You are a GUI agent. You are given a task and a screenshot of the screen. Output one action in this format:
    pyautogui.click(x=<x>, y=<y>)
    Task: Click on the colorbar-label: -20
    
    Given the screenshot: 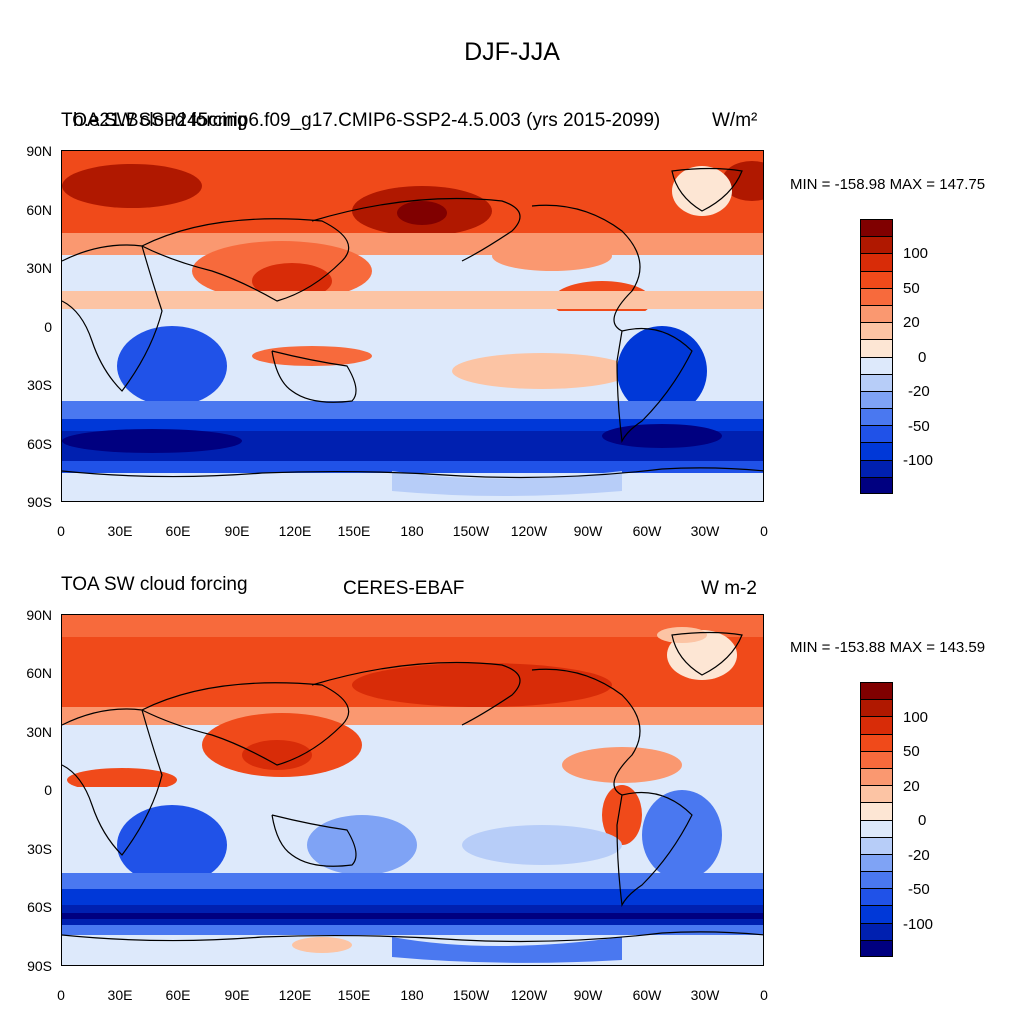 What is the action you would take?
    pyautogui.click(x=919, y=391)
    